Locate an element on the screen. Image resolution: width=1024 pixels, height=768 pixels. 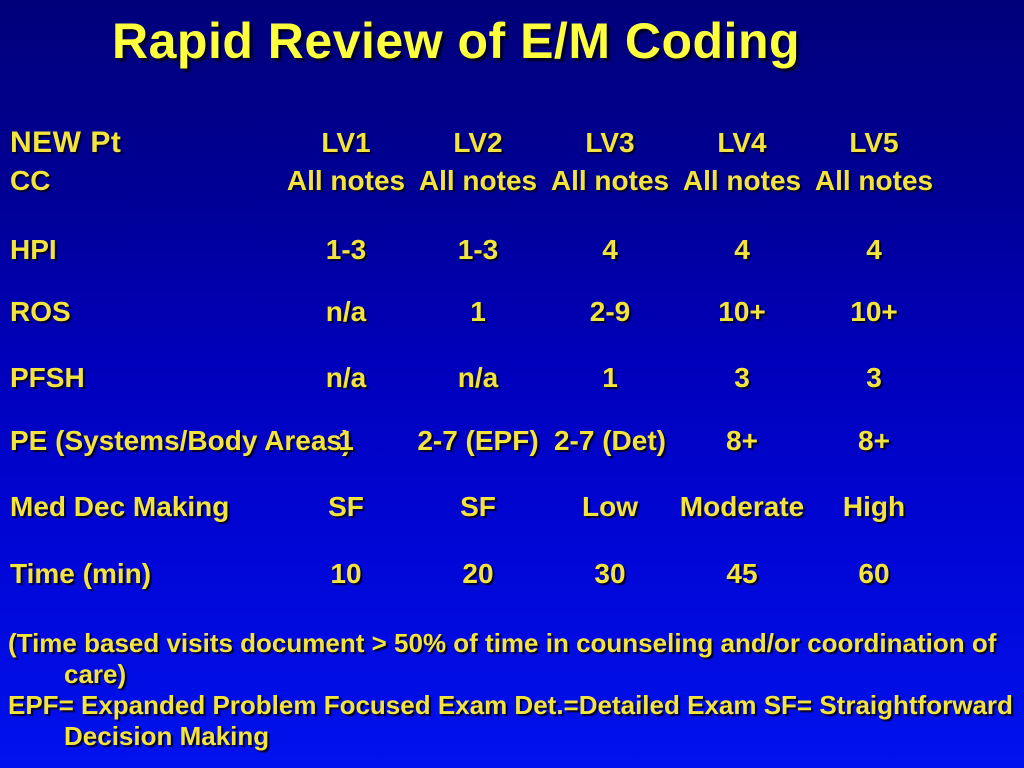
column-header-lv1: LV1 is located at coordinates (346, 142).